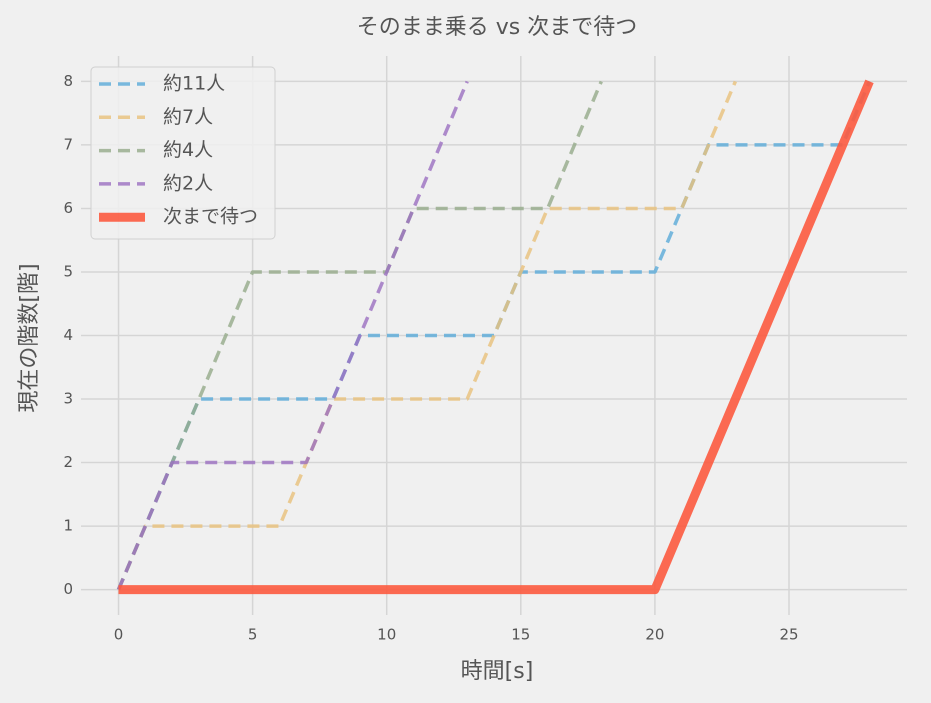  I want to click on x-tick-label: 0, so click(119, 635).